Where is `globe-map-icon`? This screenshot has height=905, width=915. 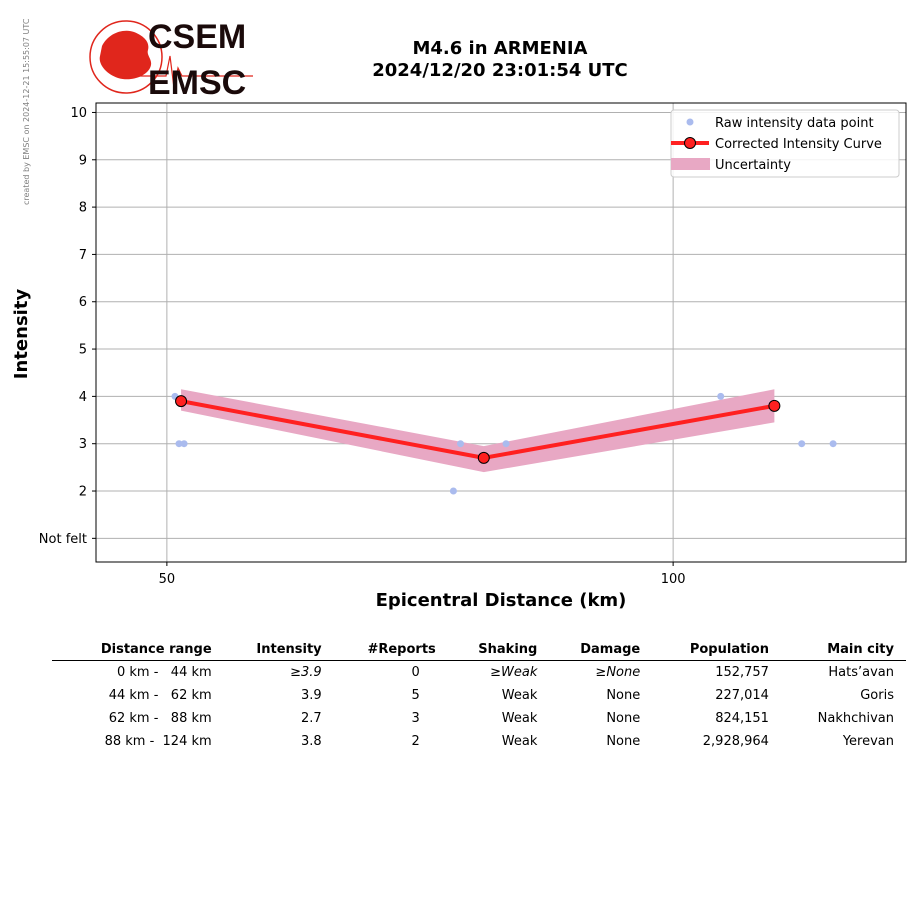
globe-map-icon is located at coordinates (125, 55).